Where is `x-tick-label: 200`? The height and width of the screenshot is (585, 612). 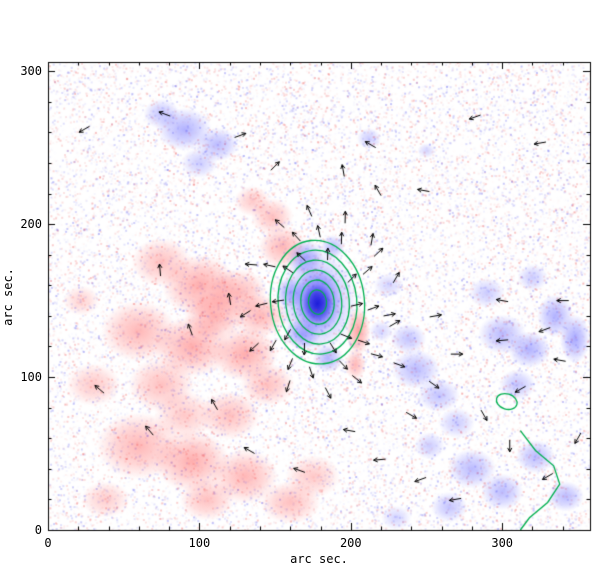 x-tick-label: 200 is located at coordinates (350, 543).